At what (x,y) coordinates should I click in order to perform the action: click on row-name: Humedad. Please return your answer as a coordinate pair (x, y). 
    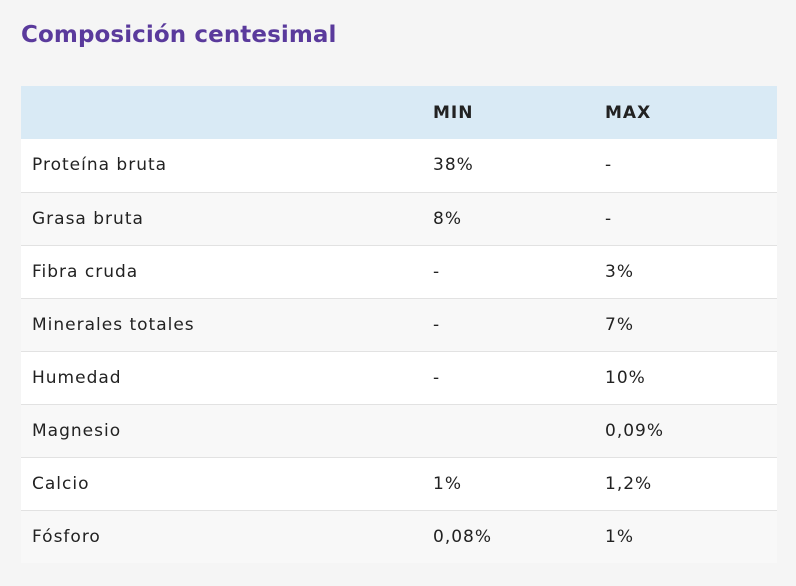
    Looking at the image, I should click on (227, 378).